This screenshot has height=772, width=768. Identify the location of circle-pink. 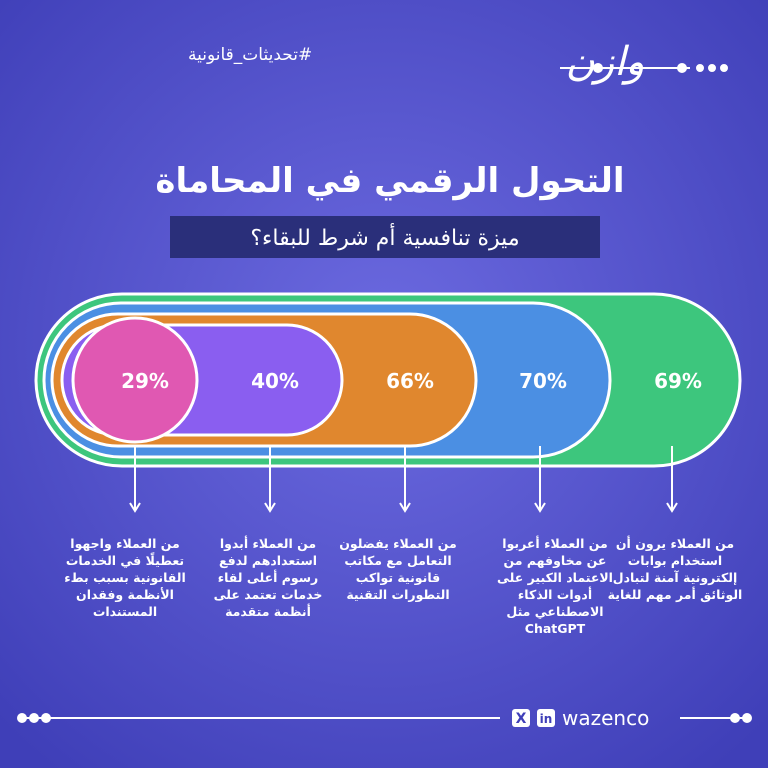
(135, 380).